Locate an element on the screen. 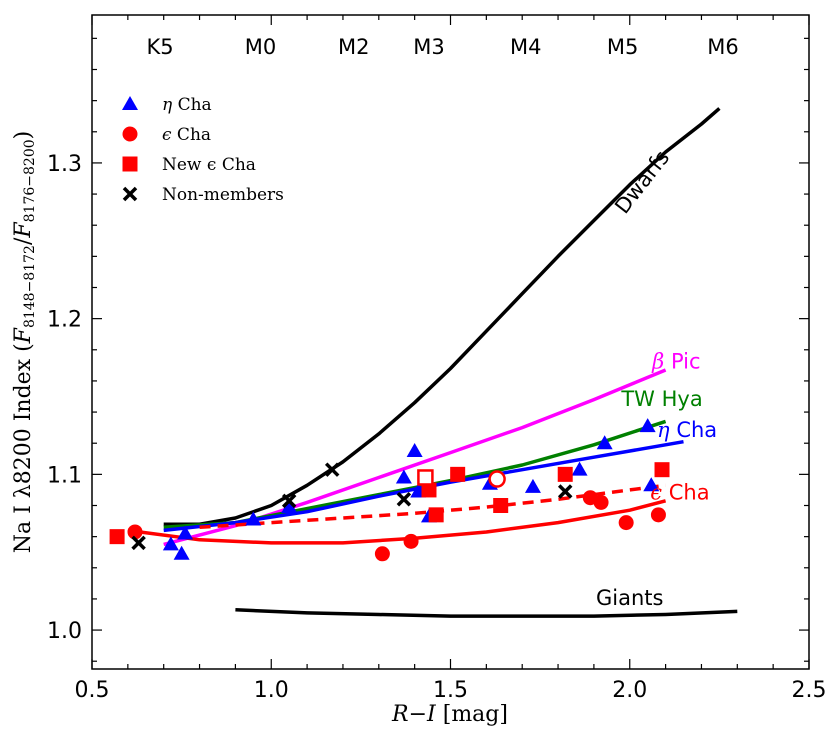 Image resolution: width=830 pixels, height=729 pixels. legend-text: Non-members is located at coordinates (223, 195).